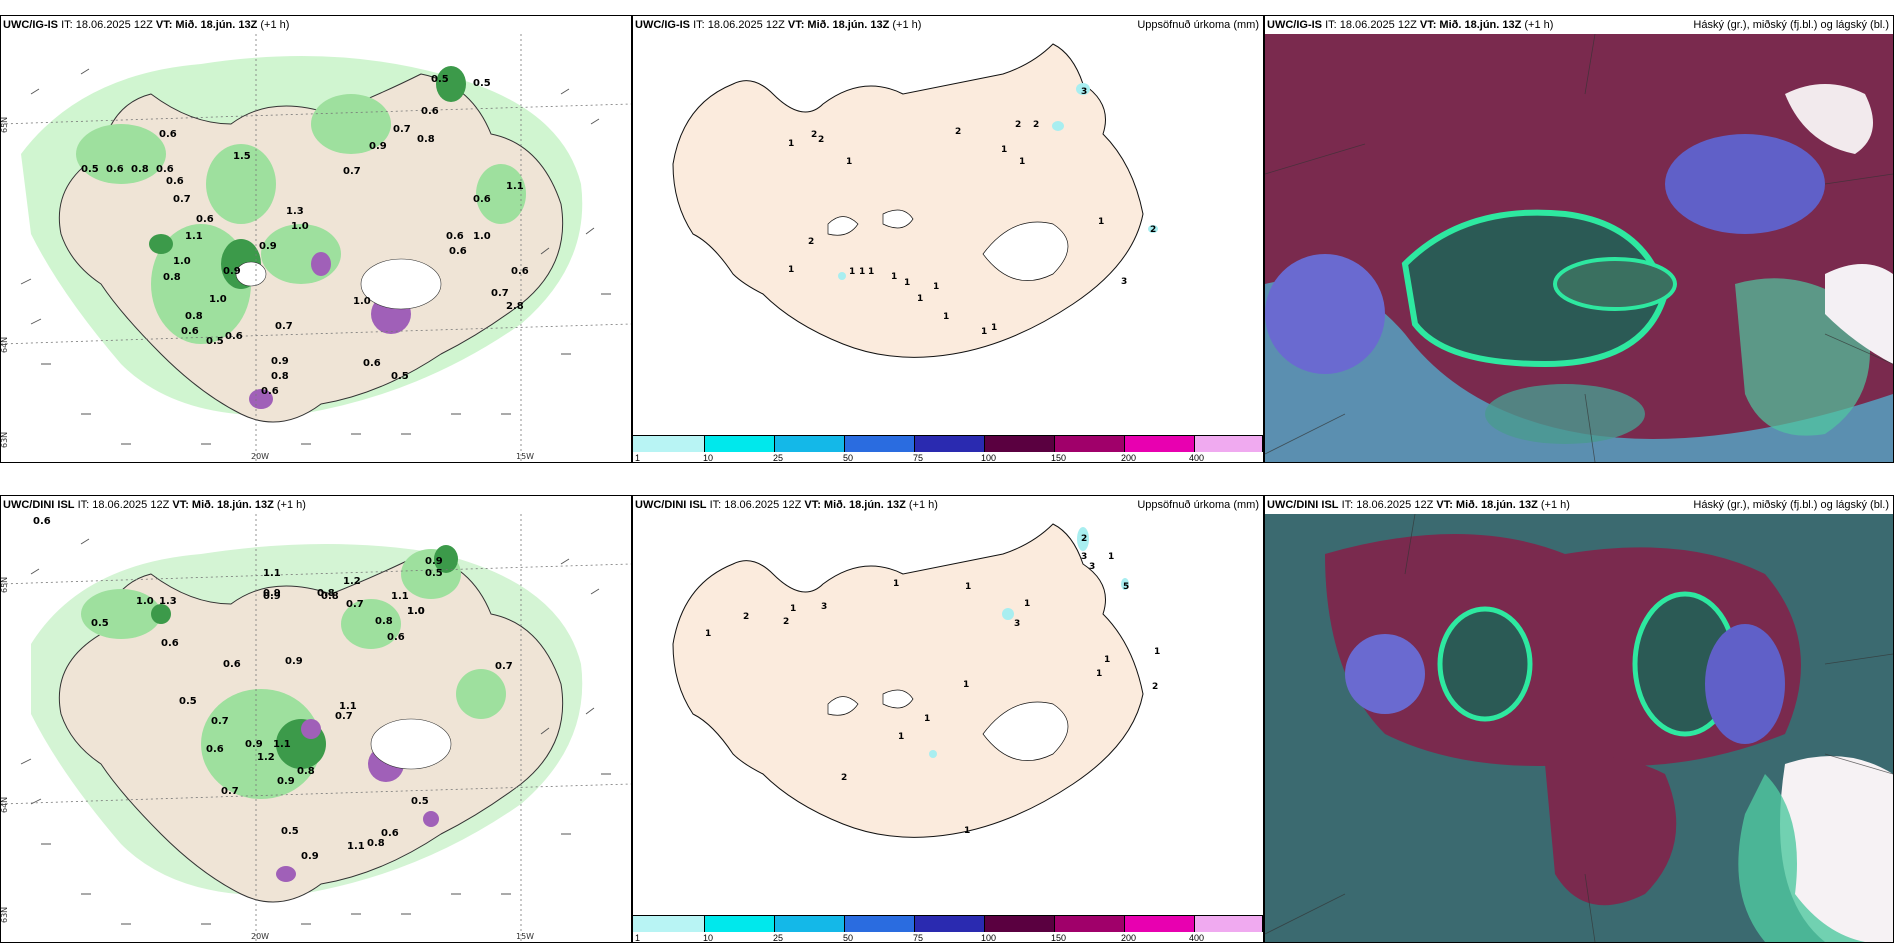 The height and width of the screenshot is (950, 1900). What do you see at coordinates (5, 440) in the screenshot?
I see `lat-label: 63N` at bounding box center [5, 440].